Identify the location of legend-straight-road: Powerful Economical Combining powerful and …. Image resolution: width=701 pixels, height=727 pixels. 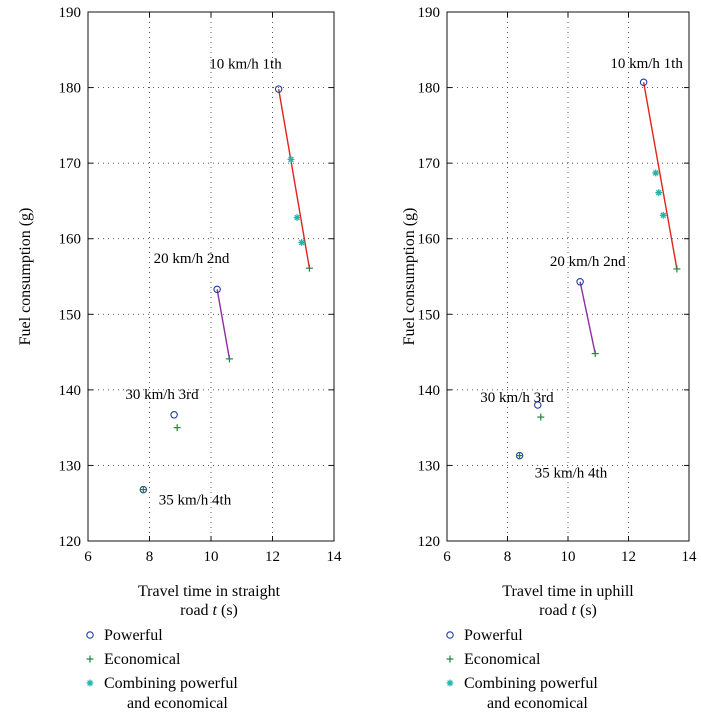
(162, 669).